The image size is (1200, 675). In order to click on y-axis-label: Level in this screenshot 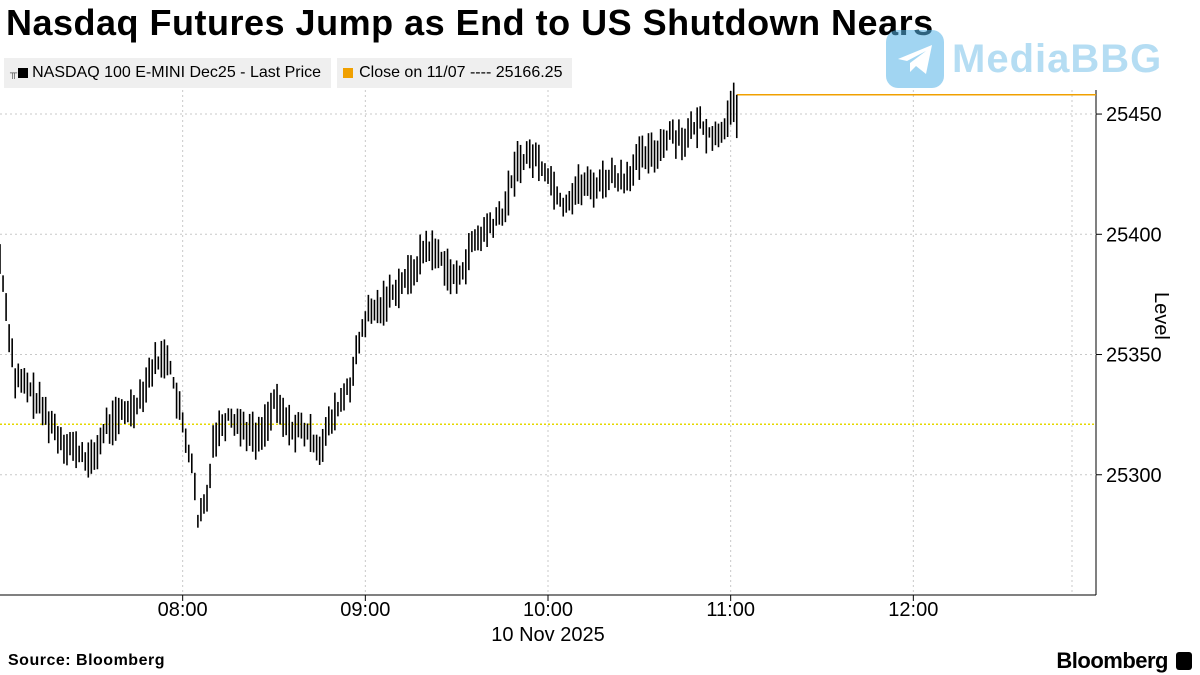, I will do `click(1161, 316)`.